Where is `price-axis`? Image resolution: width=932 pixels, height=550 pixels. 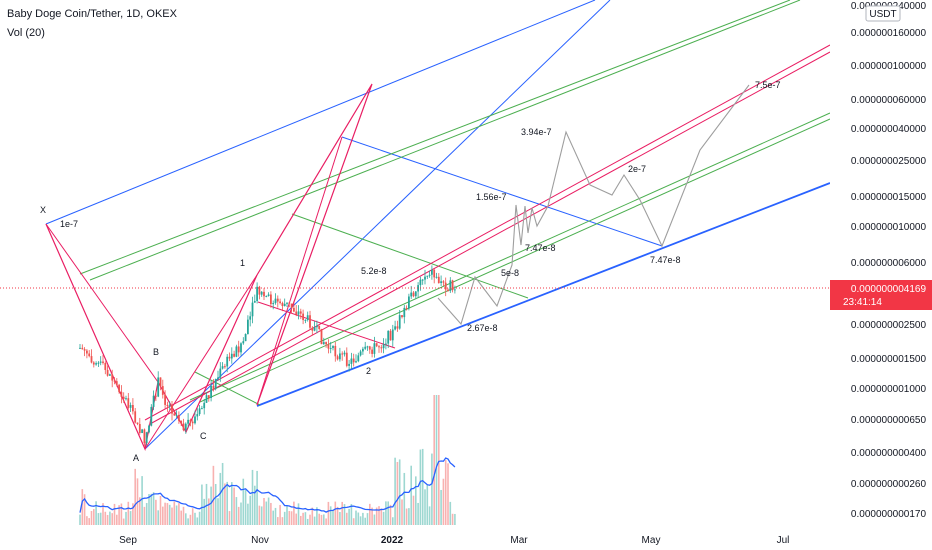
price-axis is located at coordinates (881, 265).